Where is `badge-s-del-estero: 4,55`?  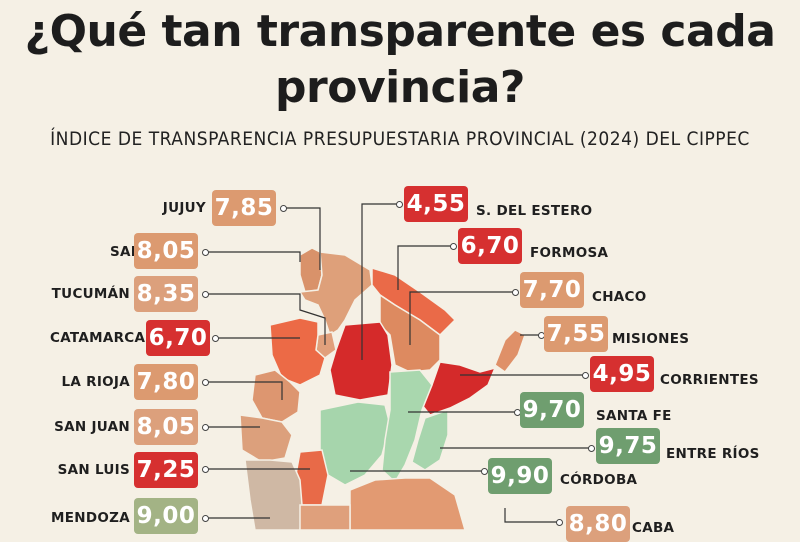 badge-s-del-estero: 4,55 is located at coordinates (436, 204).